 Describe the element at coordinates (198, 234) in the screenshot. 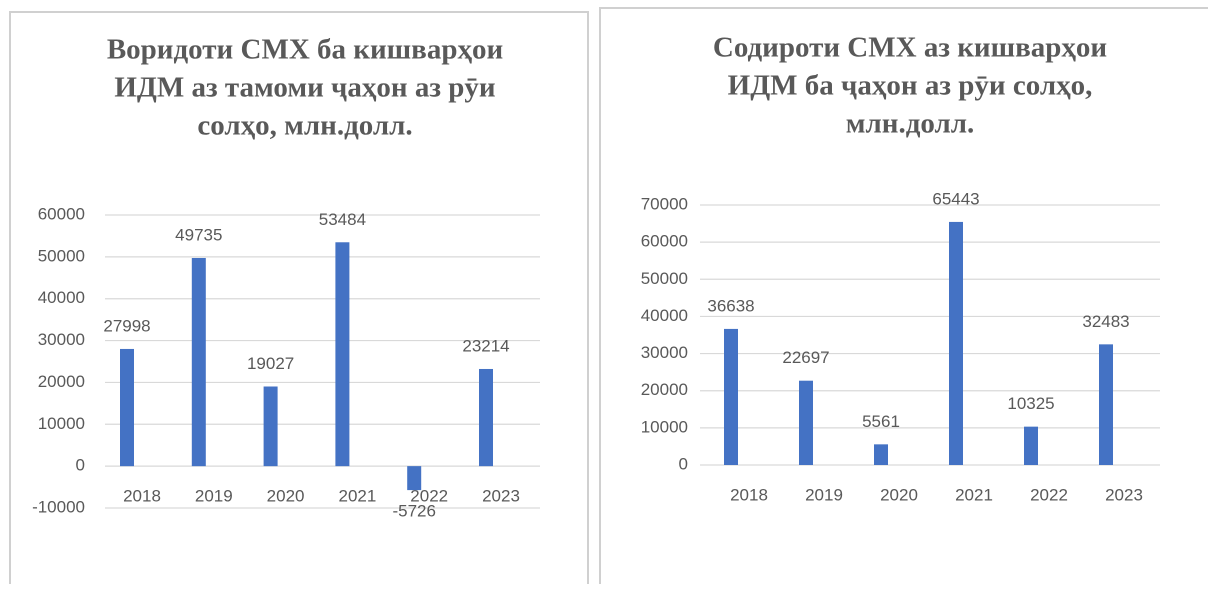

I see `data-label: 49735` at that location.